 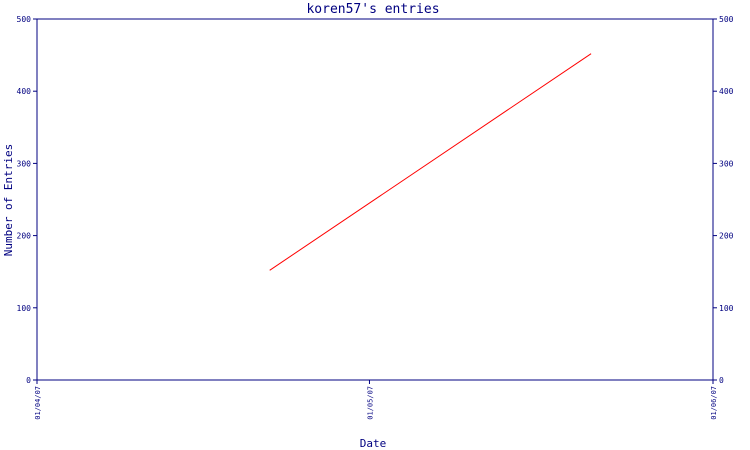 What do you see at coordinates (714, 403) in the screenshot?
I see `x-tick-label: 01/06/07` at bounding box center [714, 403].